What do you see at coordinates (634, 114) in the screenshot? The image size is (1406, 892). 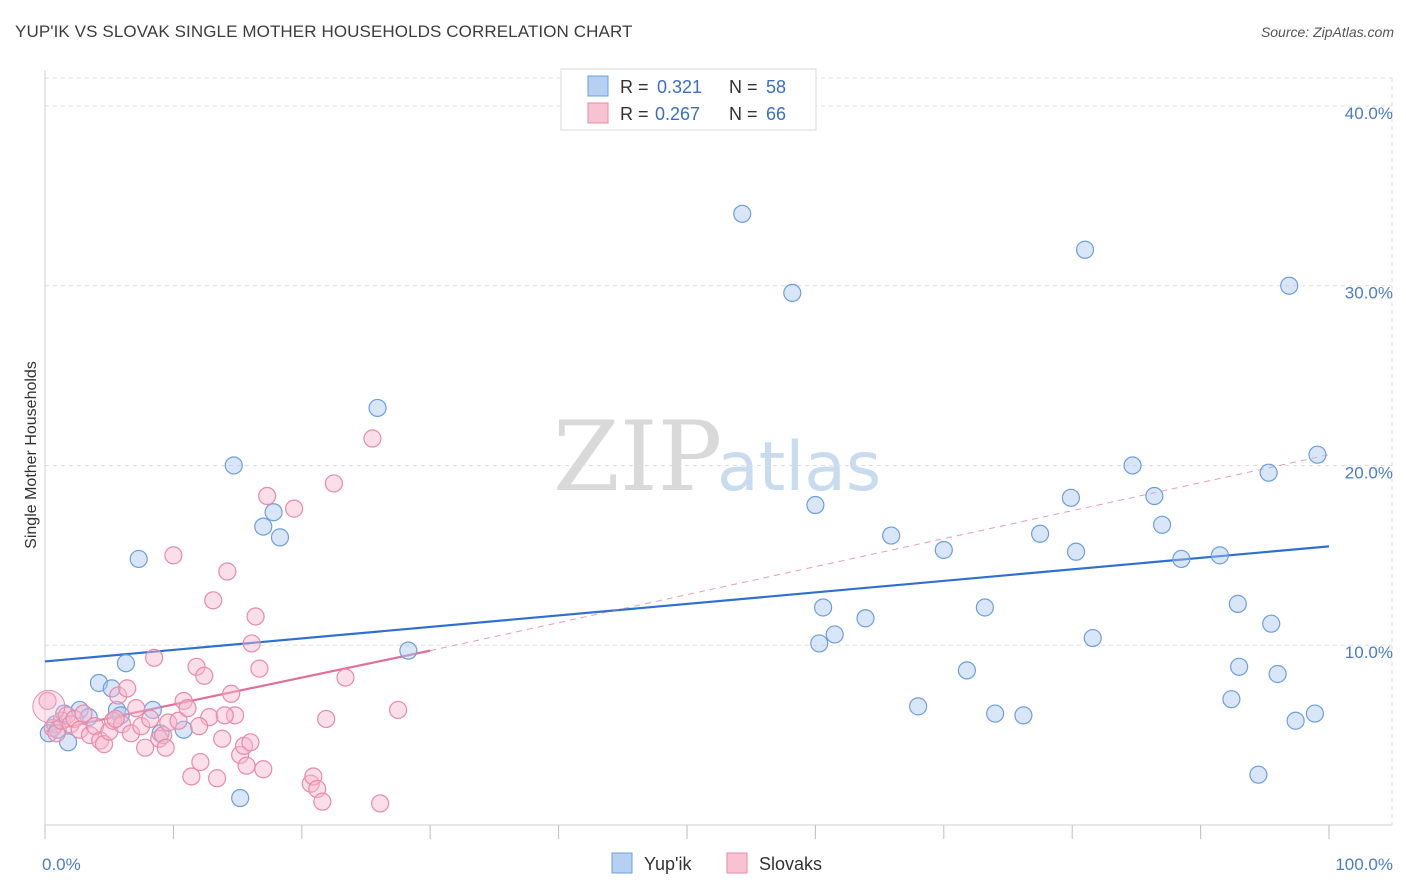 I see `legend-r-label-slovaks: R =` at bounding box center [634, 114].